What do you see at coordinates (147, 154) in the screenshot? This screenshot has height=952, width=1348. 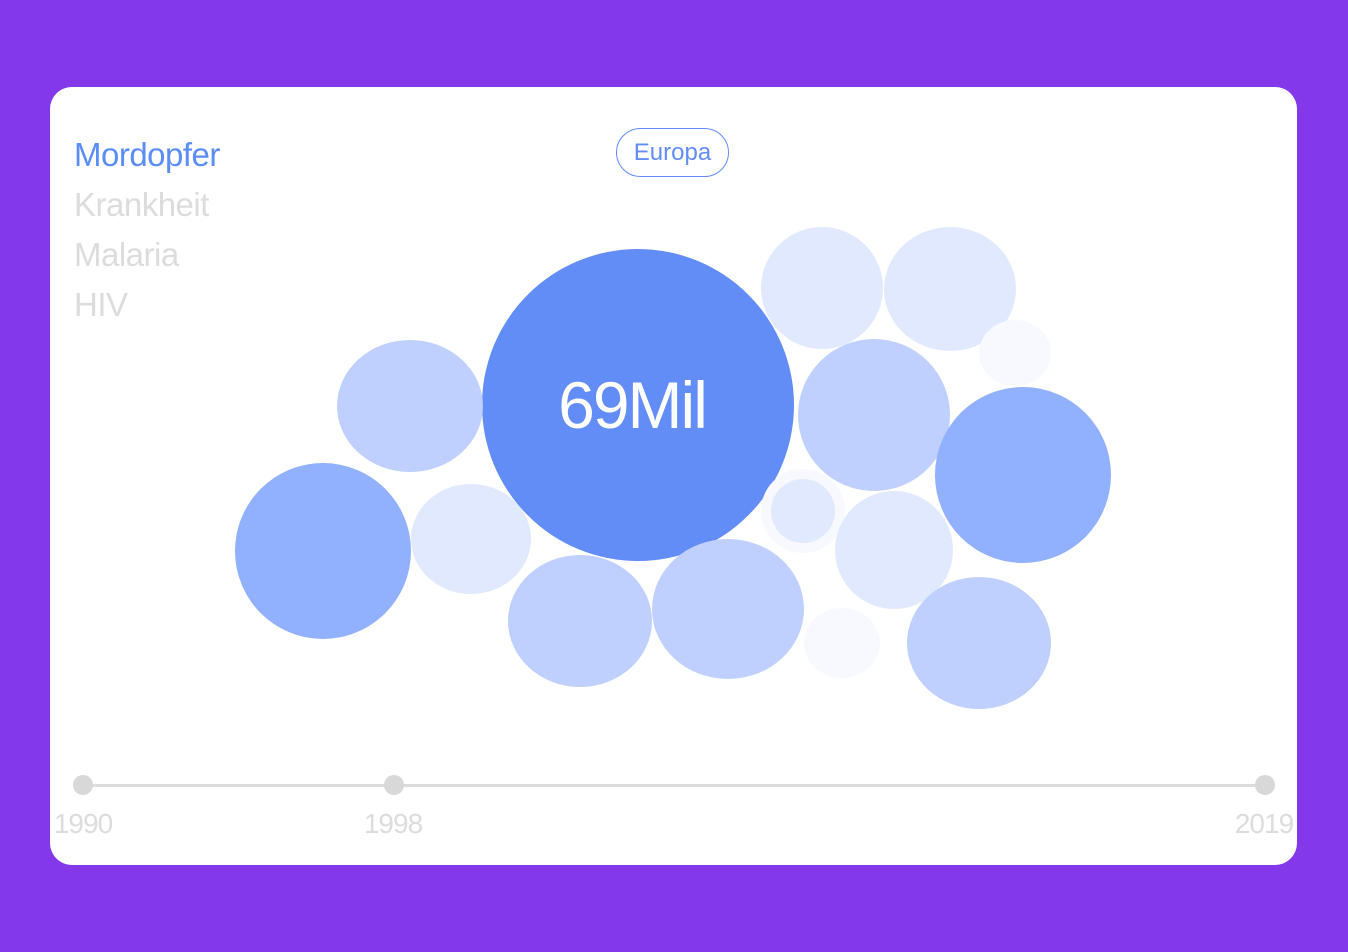 I see `category-mordopfer: Mordopfer` at bounding box center [147, 154].